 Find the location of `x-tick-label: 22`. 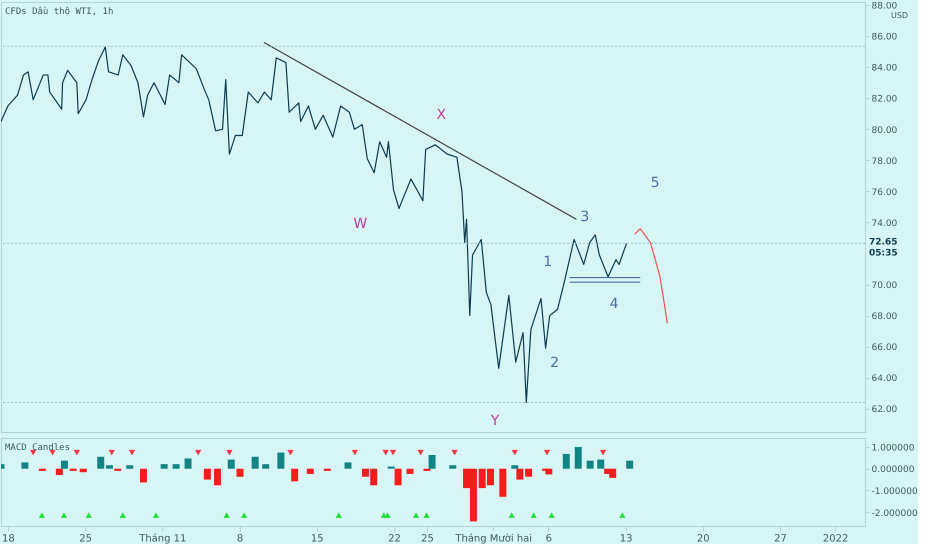

x-tick-label: 22 is located at coordinates (394, 539).